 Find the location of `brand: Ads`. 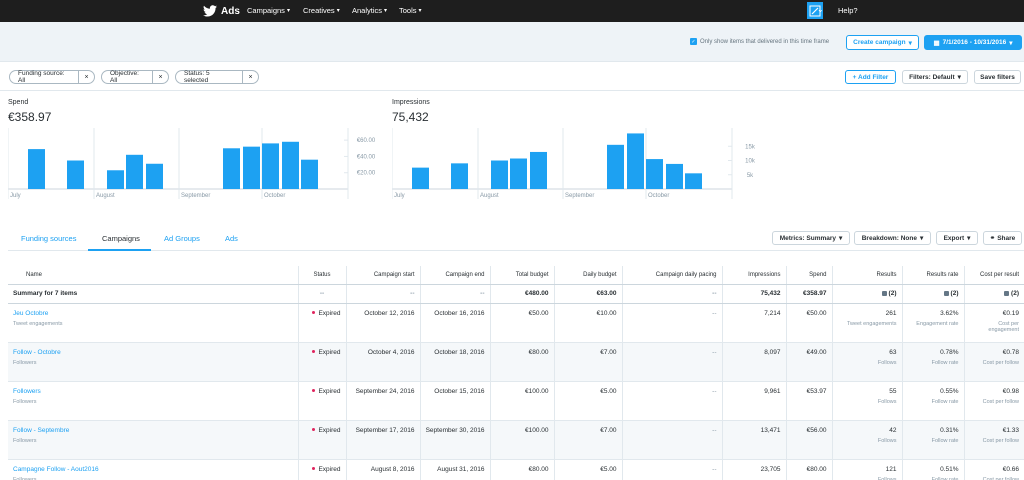

brand: Ads is located at coordinates (221, 11).